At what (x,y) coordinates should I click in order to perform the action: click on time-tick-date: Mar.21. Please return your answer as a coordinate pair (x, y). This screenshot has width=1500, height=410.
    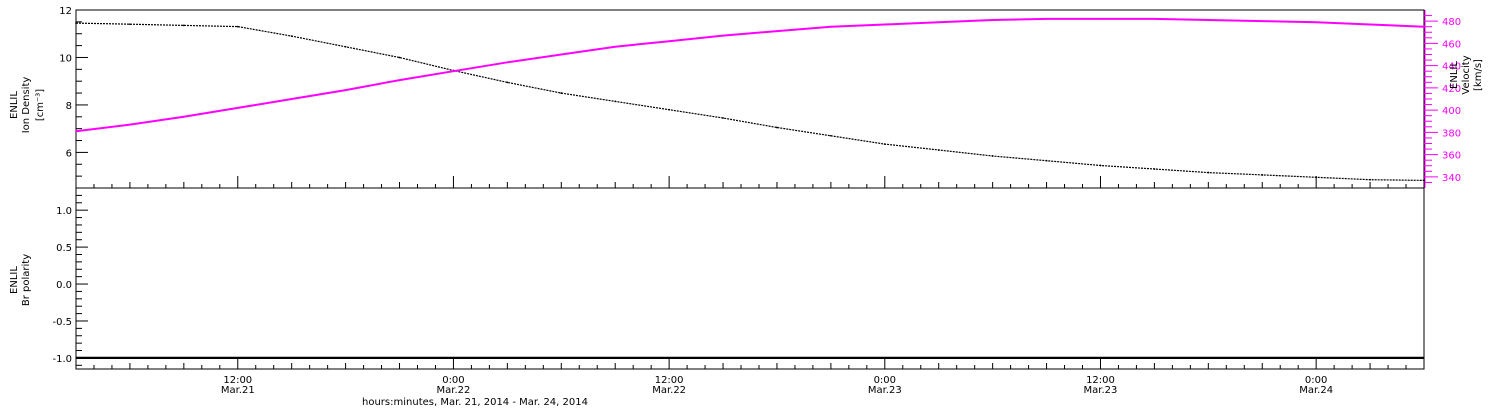
    Looking at the image, I should click on (238, 390).